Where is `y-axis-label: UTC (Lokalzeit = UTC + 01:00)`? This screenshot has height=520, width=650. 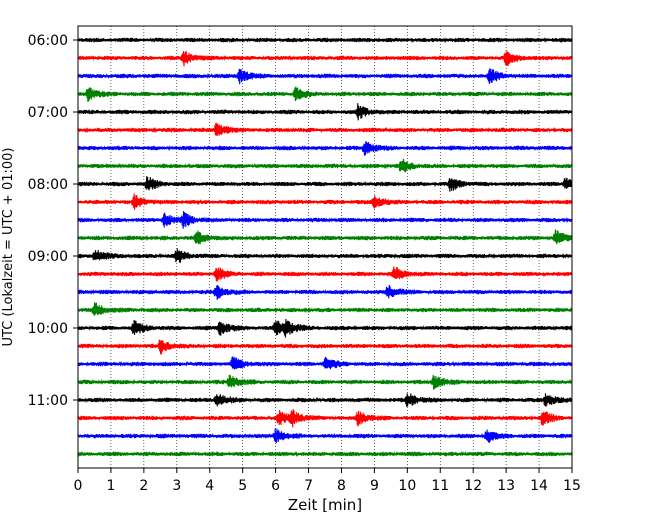 y-axis-label: UTC (Lokalzeit = UTC + 01:00) is located at coordinates (8, 247).